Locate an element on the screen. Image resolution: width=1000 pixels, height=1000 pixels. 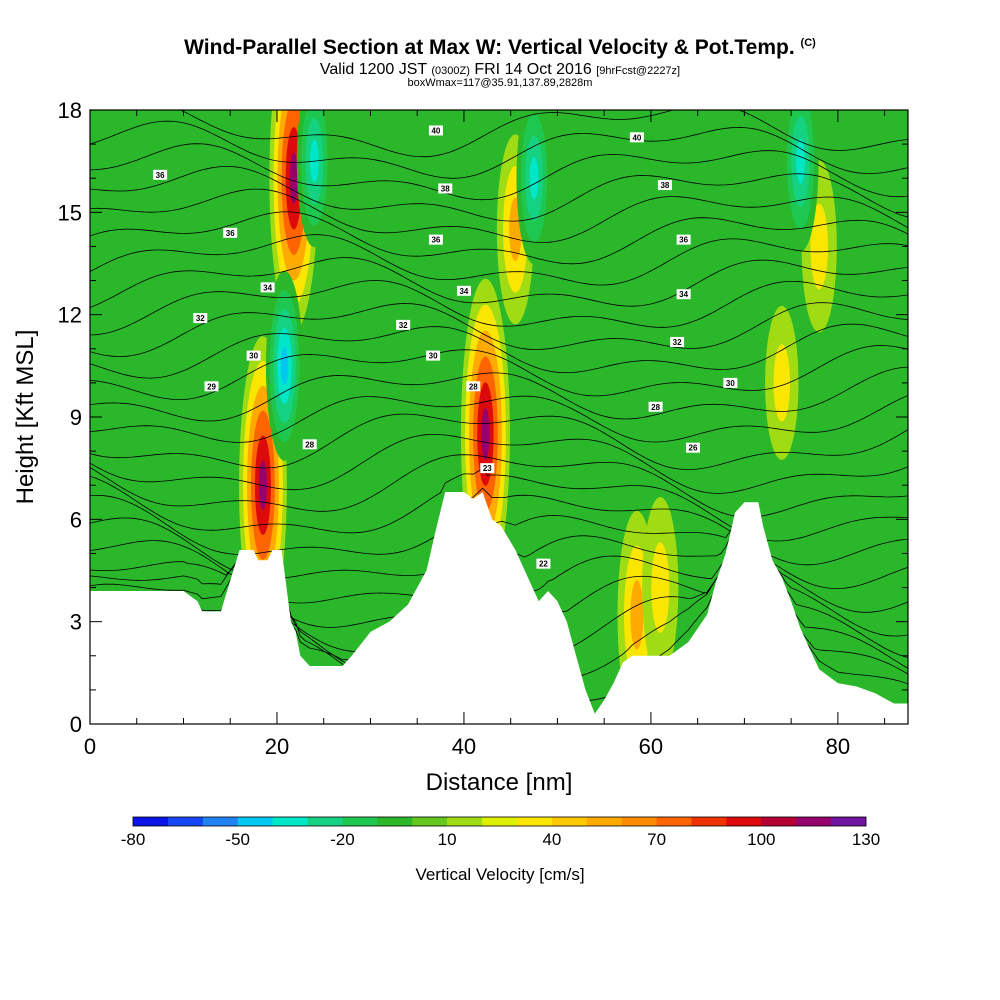
contour-label-text-10: 34 is located at coordinates (683, 294).